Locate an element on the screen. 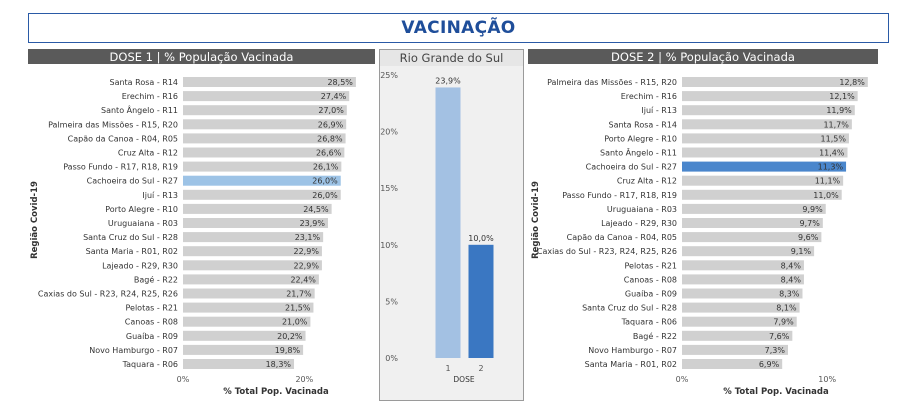 This screenshot has width=911, height=409. dose1-category-label: Taquara - R06 is located at coordinates (150, 364).